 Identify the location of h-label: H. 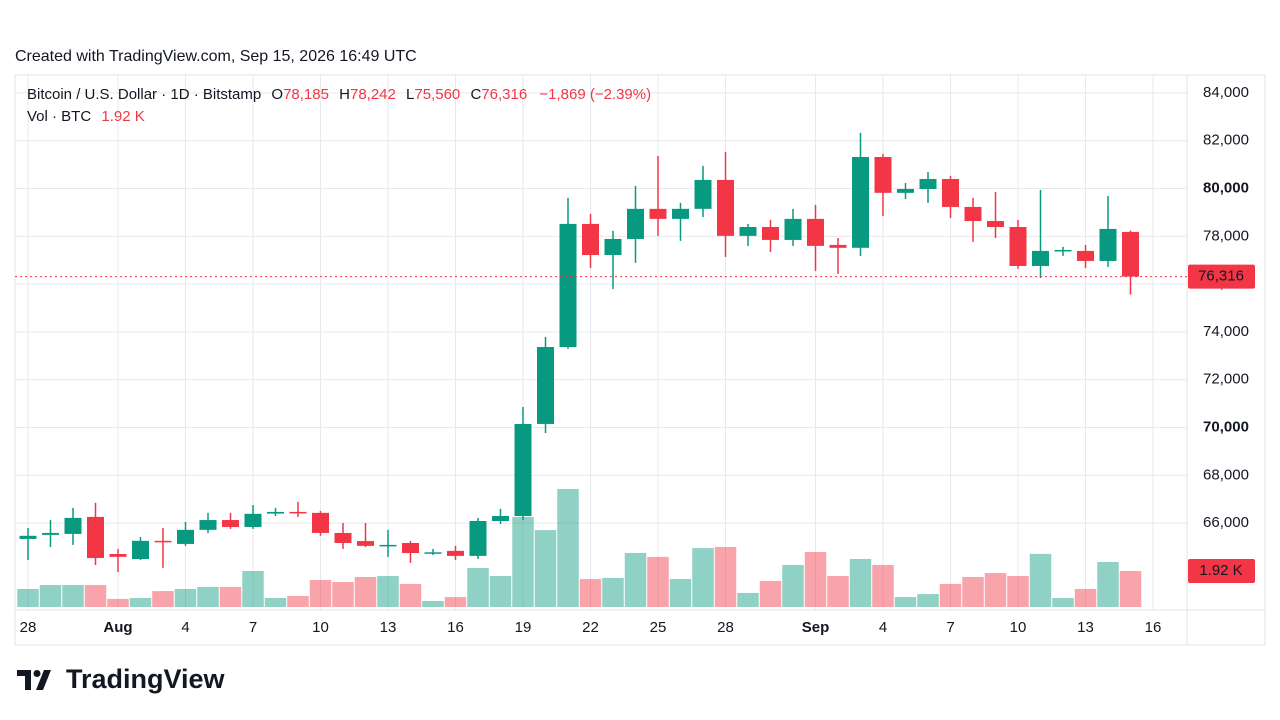
(344, 94).